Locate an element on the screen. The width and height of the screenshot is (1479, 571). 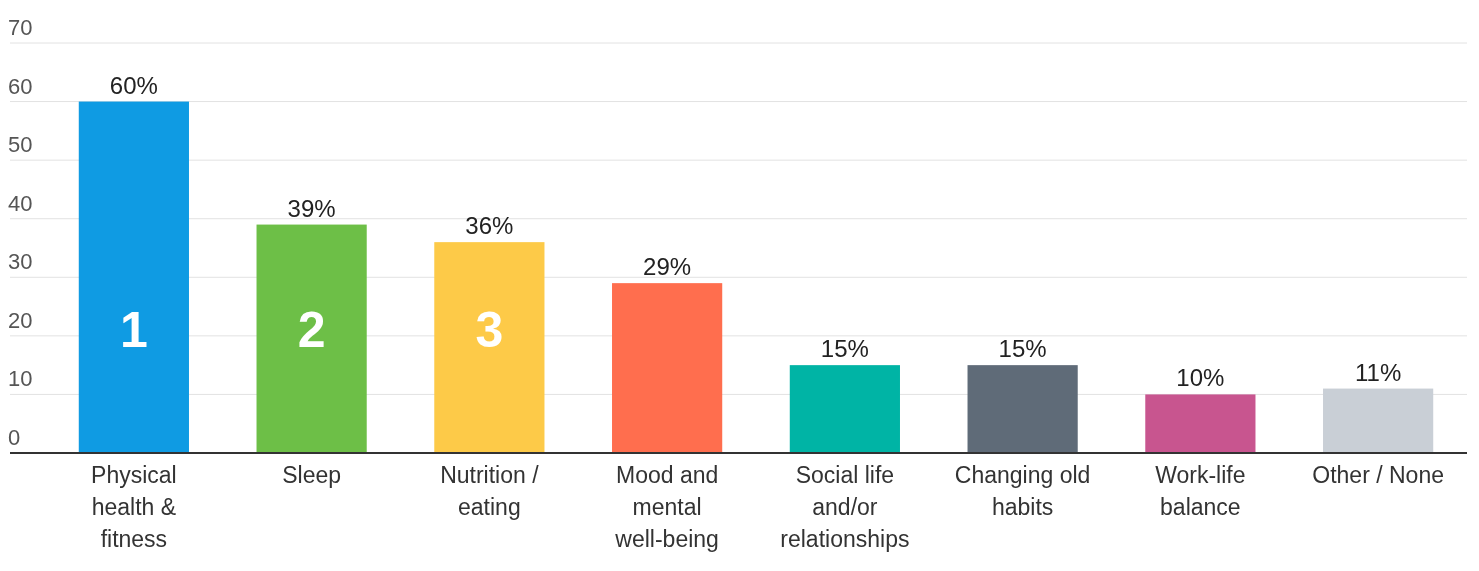
y-tick-label: 50 is located at coordinates (20, 145).